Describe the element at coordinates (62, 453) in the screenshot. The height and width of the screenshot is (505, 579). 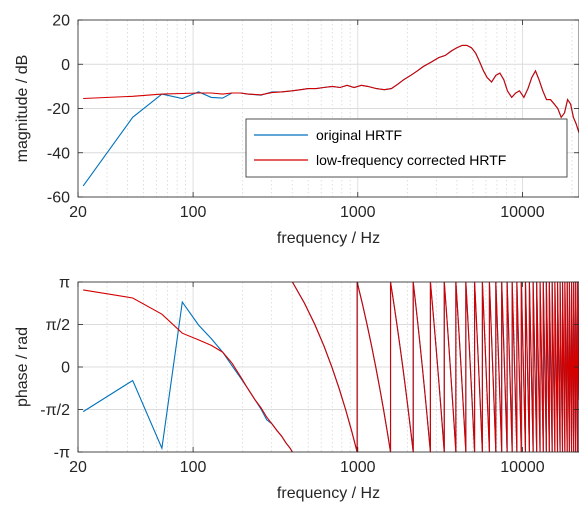
I see `y-tick-label: -π` at that location.